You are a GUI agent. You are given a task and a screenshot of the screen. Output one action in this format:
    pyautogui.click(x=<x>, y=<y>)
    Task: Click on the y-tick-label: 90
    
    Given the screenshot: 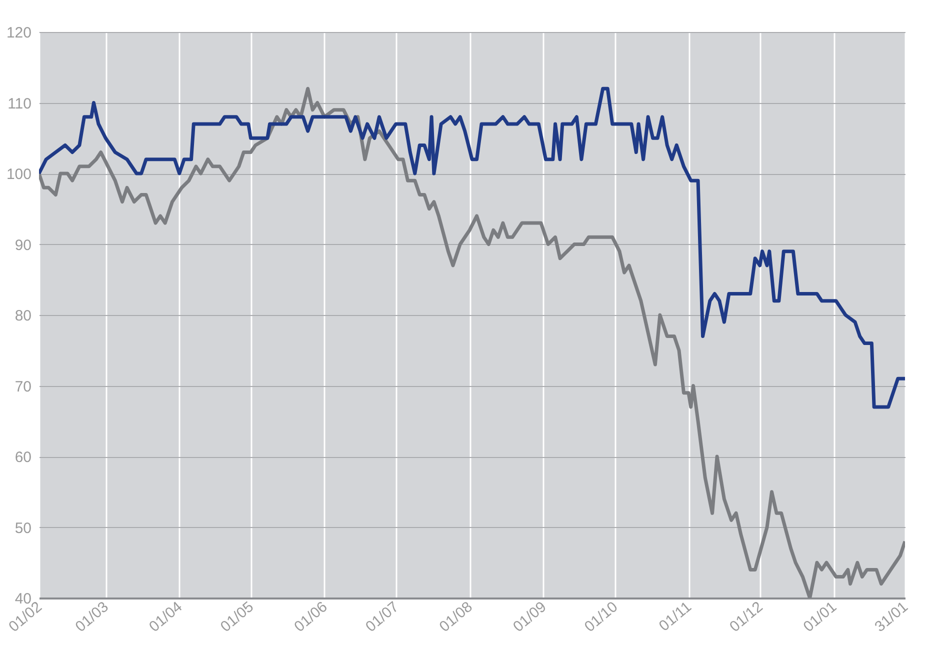 What is the action you would take?
    pyautogui.click(x=23, y=245)
    